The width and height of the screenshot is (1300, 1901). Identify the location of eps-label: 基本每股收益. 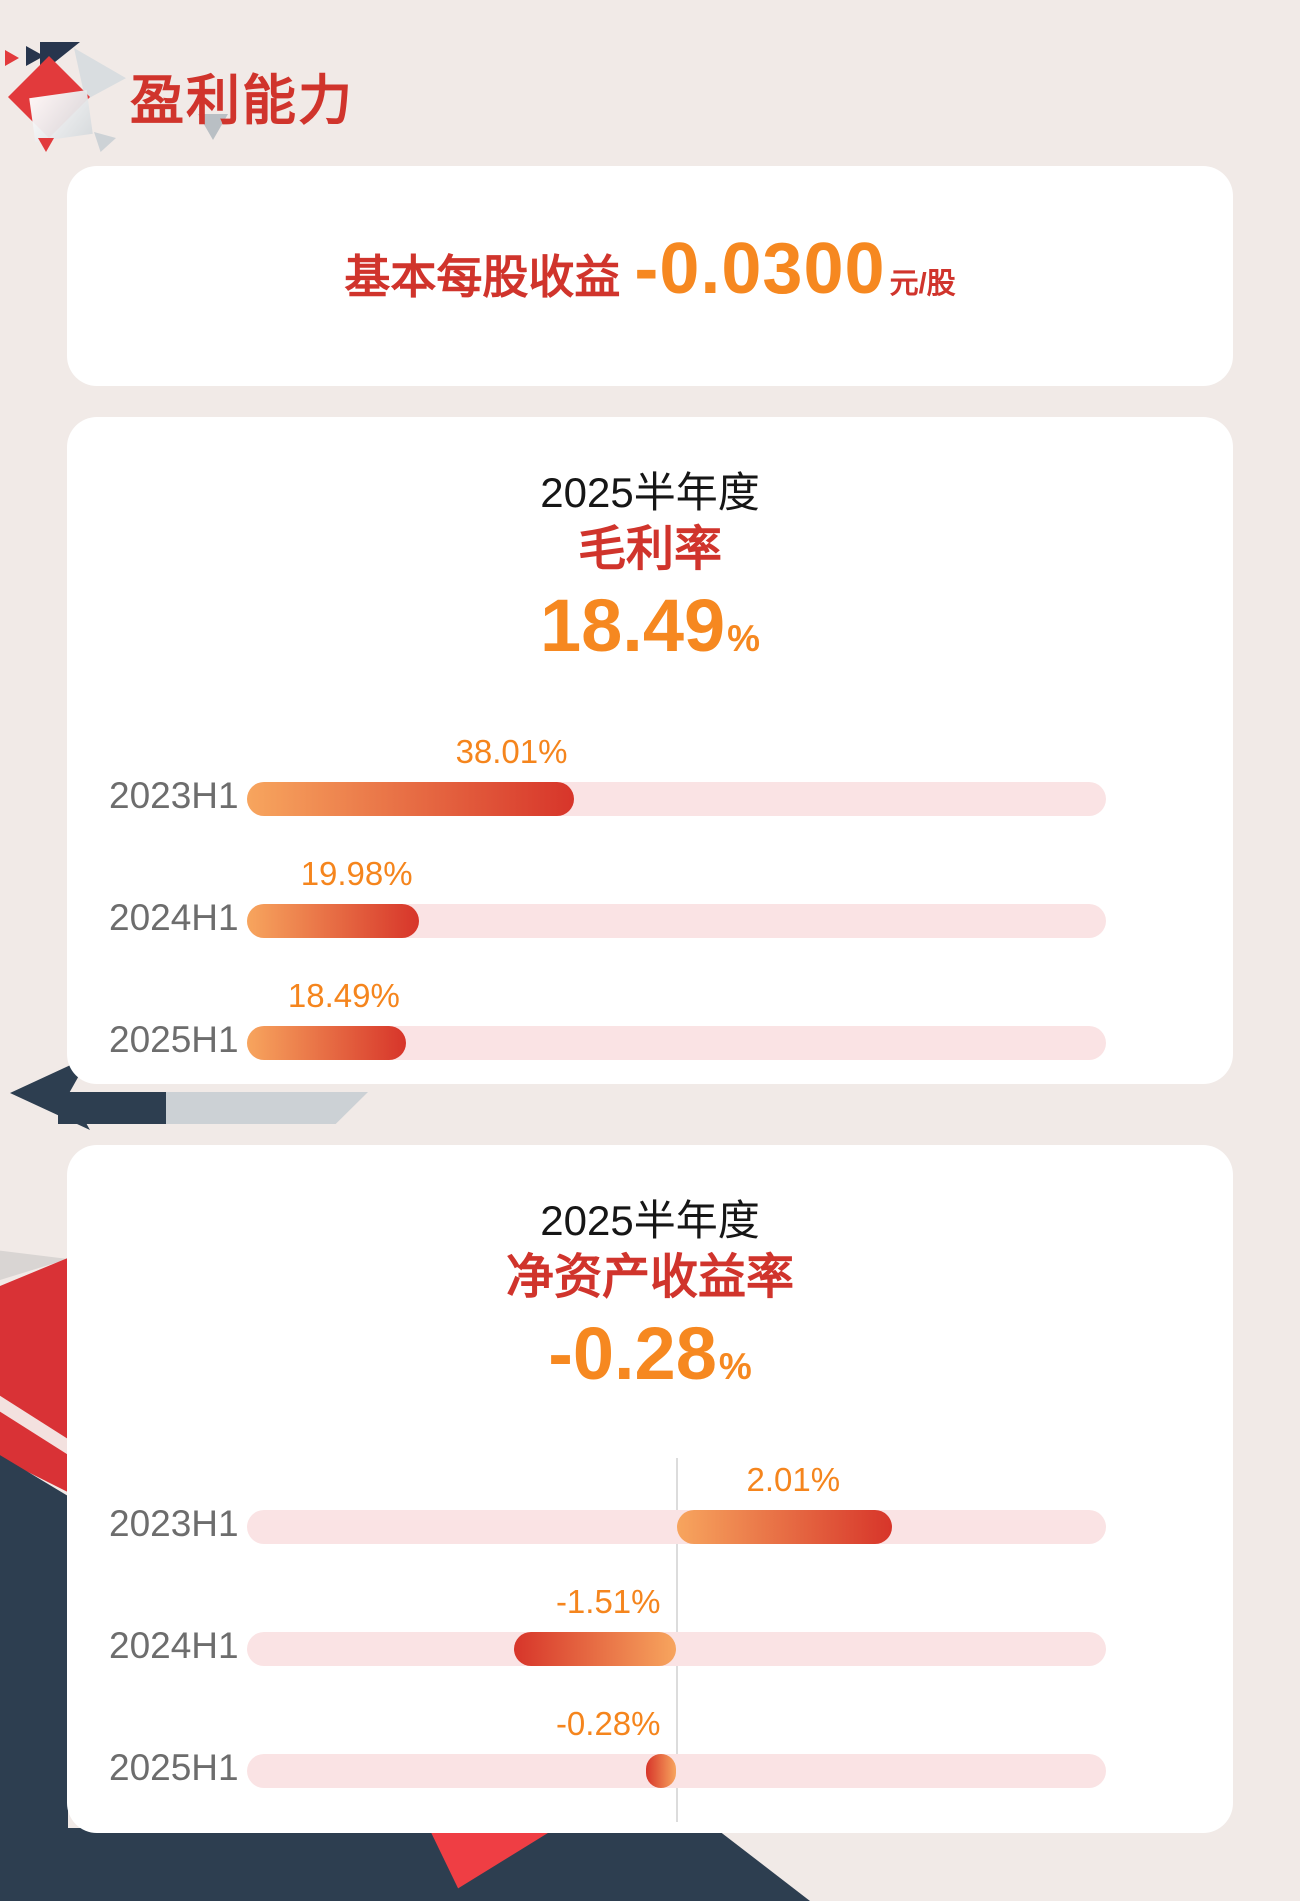
(482, 277).